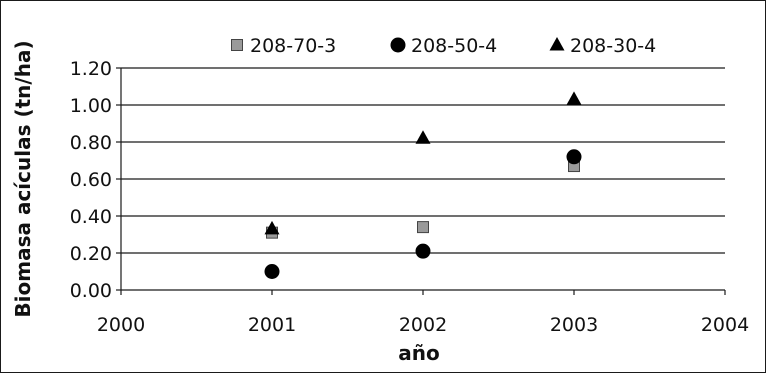  I want to click on data-point-square, so click(423, 227).